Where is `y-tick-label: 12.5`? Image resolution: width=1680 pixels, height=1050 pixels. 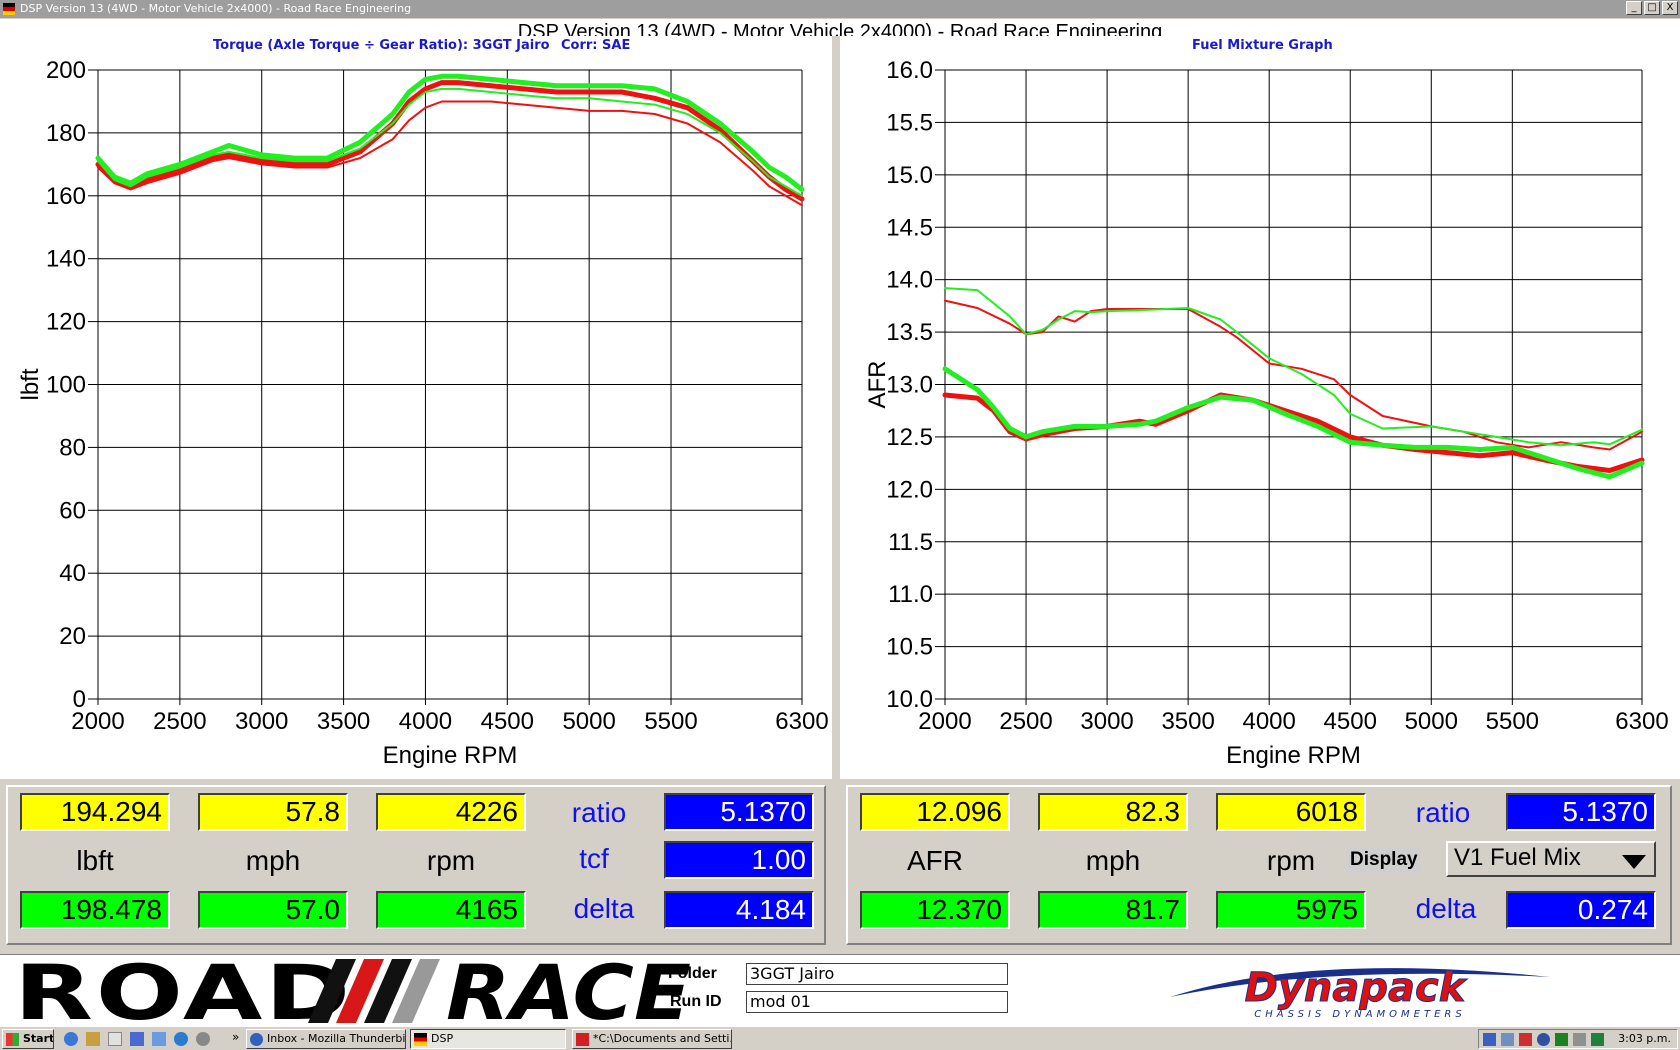
y-tick-label: 12.5 is located at coordinates (909, 437).